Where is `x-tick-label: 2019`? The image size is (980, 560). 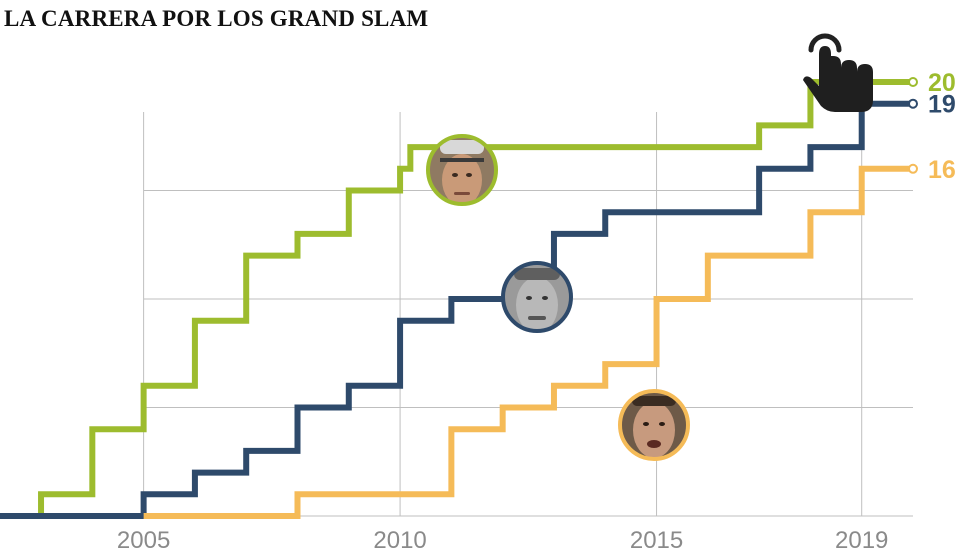 x-tick-label: 2019 is located at coordinates (861, 540).